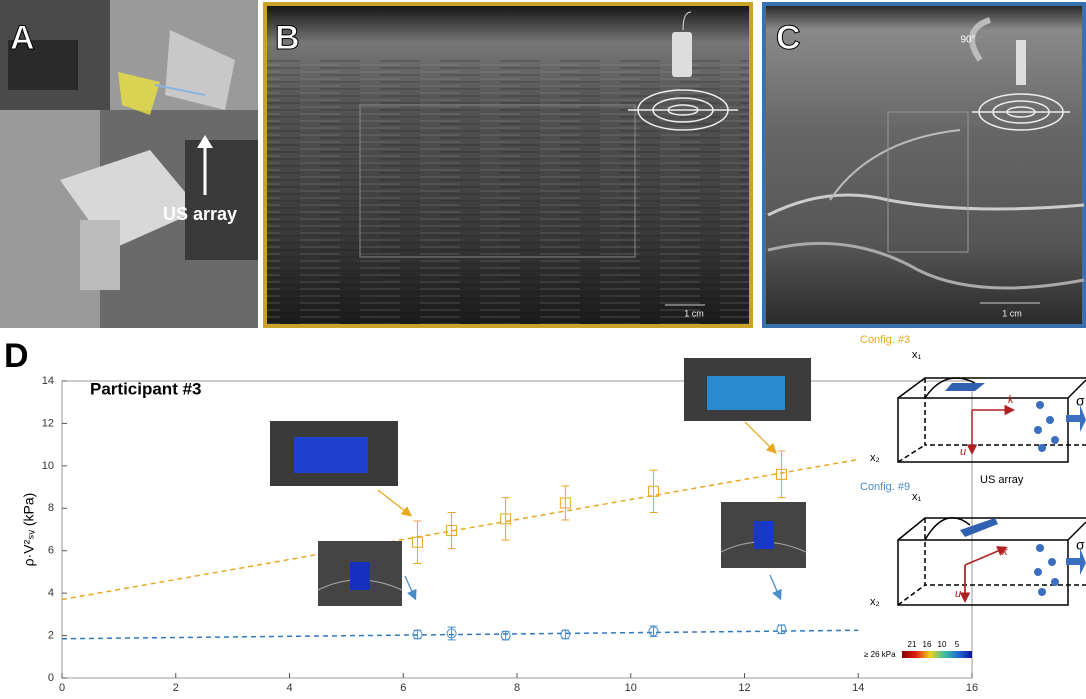  What do you see at coordinates (744, 688) in the screenshot?
I see `x-tick-label: 12` at bounding box center [744, 688].